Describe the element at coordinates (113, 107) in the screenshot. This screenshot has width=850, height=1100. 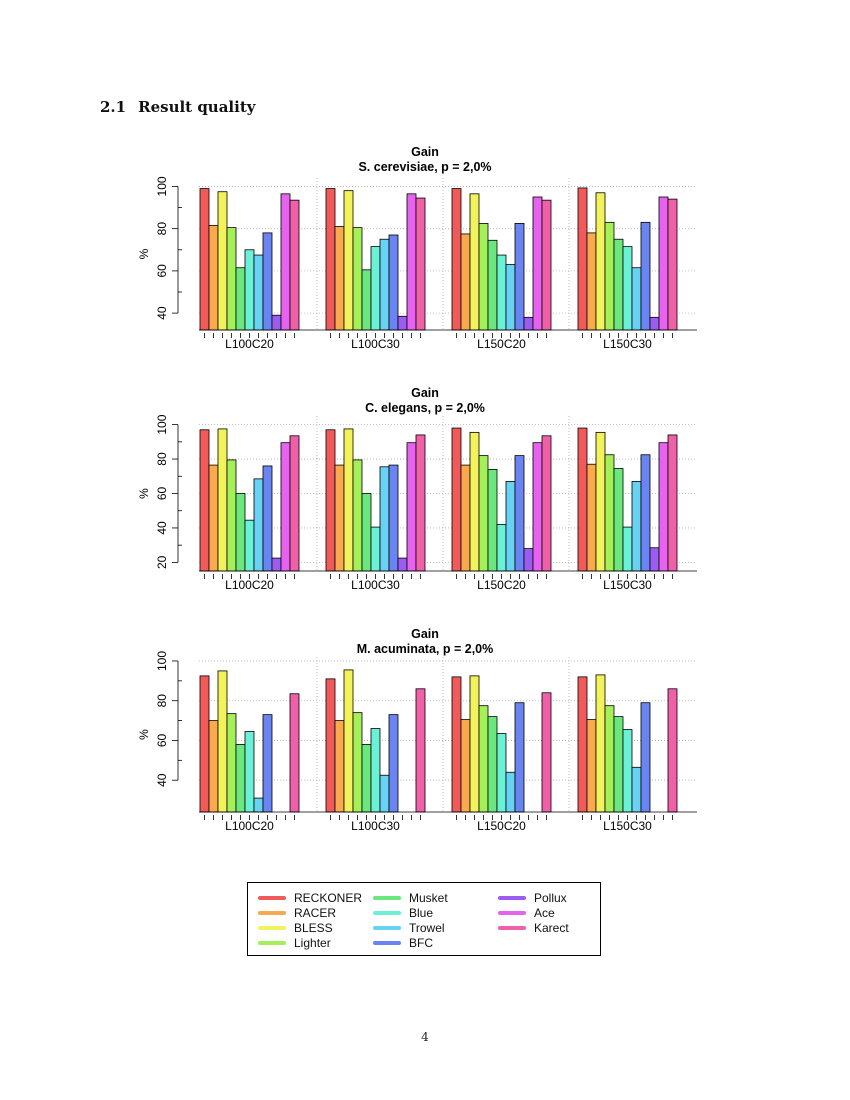
I see `section-number: 2.1` at that location.